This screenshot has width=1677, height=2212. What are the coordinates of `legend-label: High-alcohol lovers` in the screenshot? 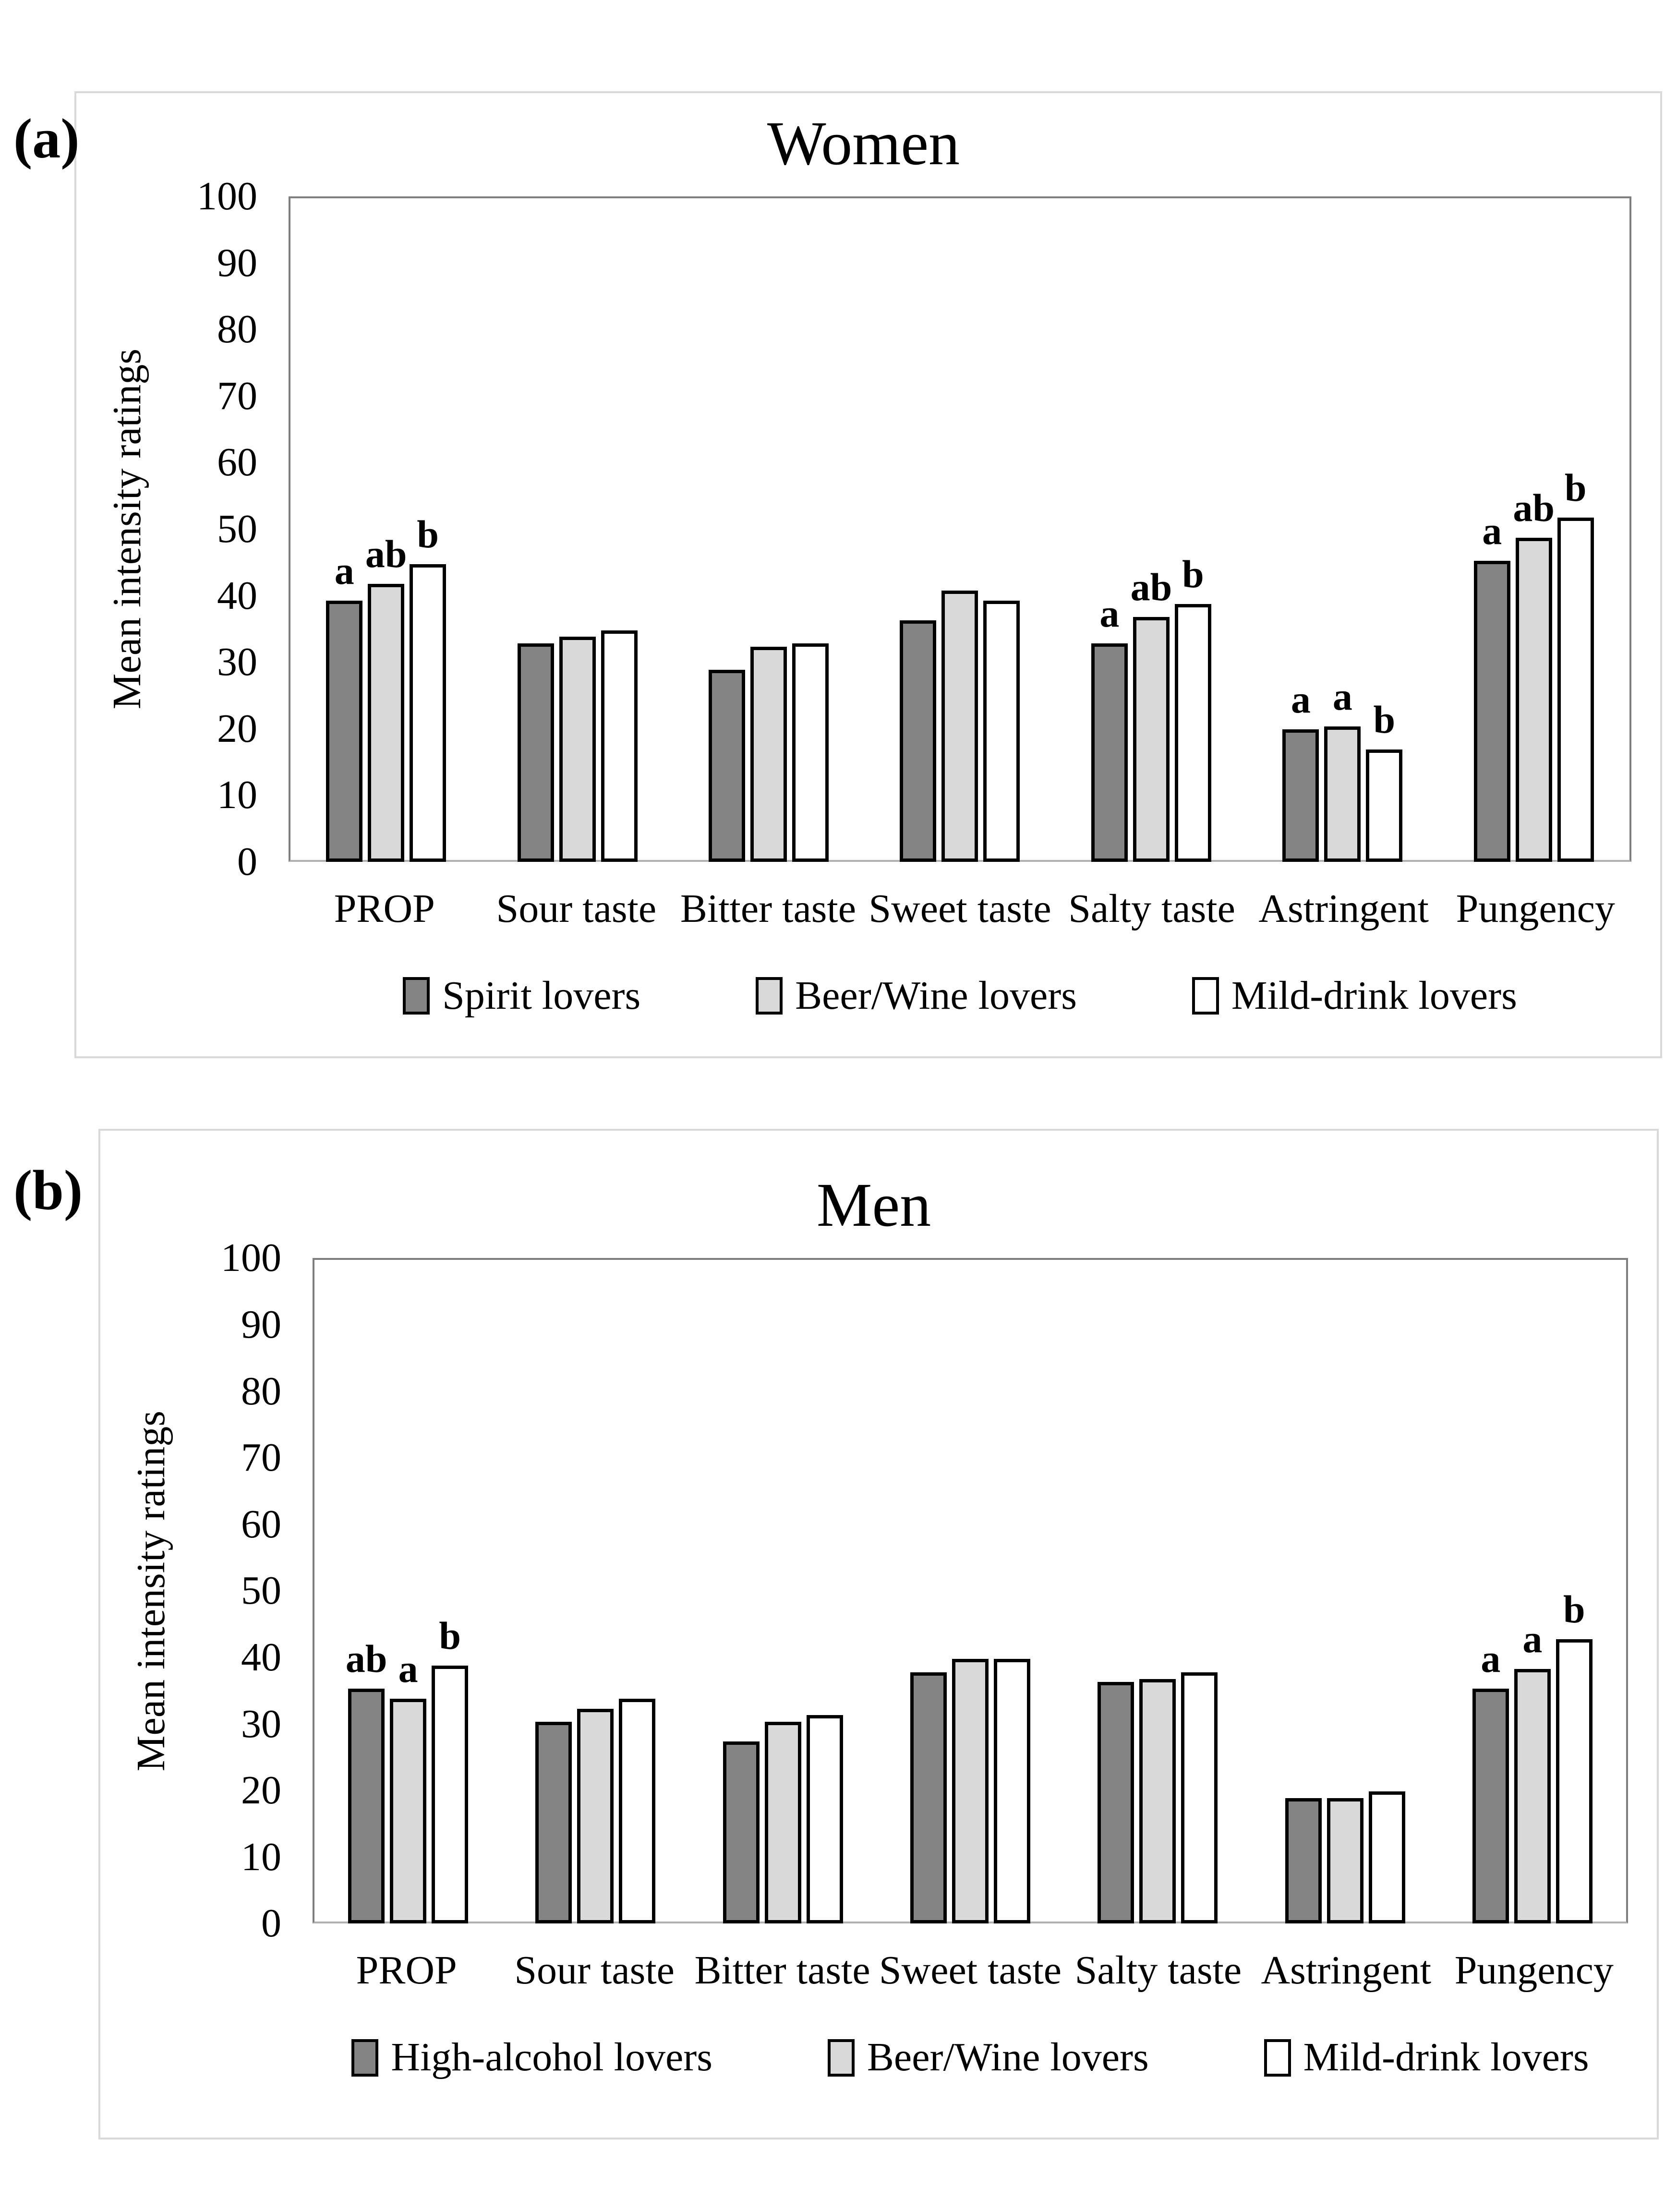 It's located at (551, 2057).